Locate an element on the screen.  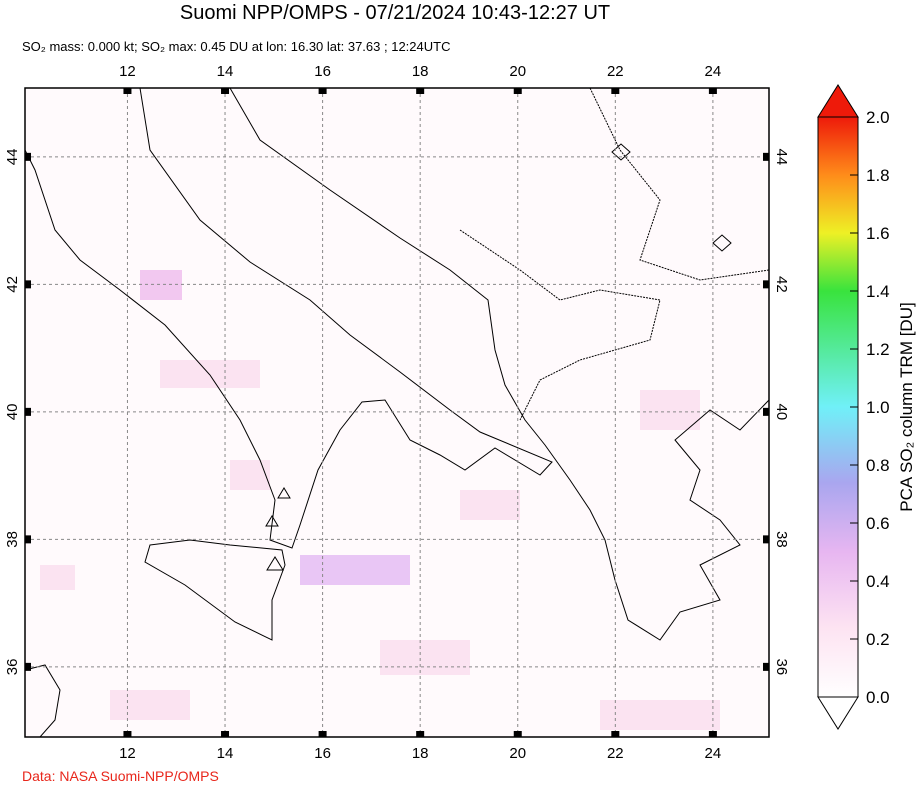
lon-label-bottom: 24 is located at coordinates (713, 753).